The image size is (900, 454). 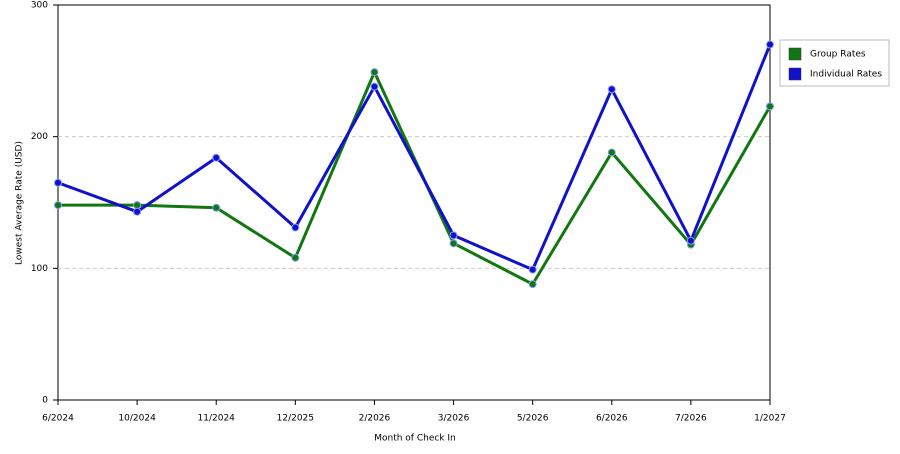 I want to click on x-tick-label: 6/2026, so click(x=612, y=419).